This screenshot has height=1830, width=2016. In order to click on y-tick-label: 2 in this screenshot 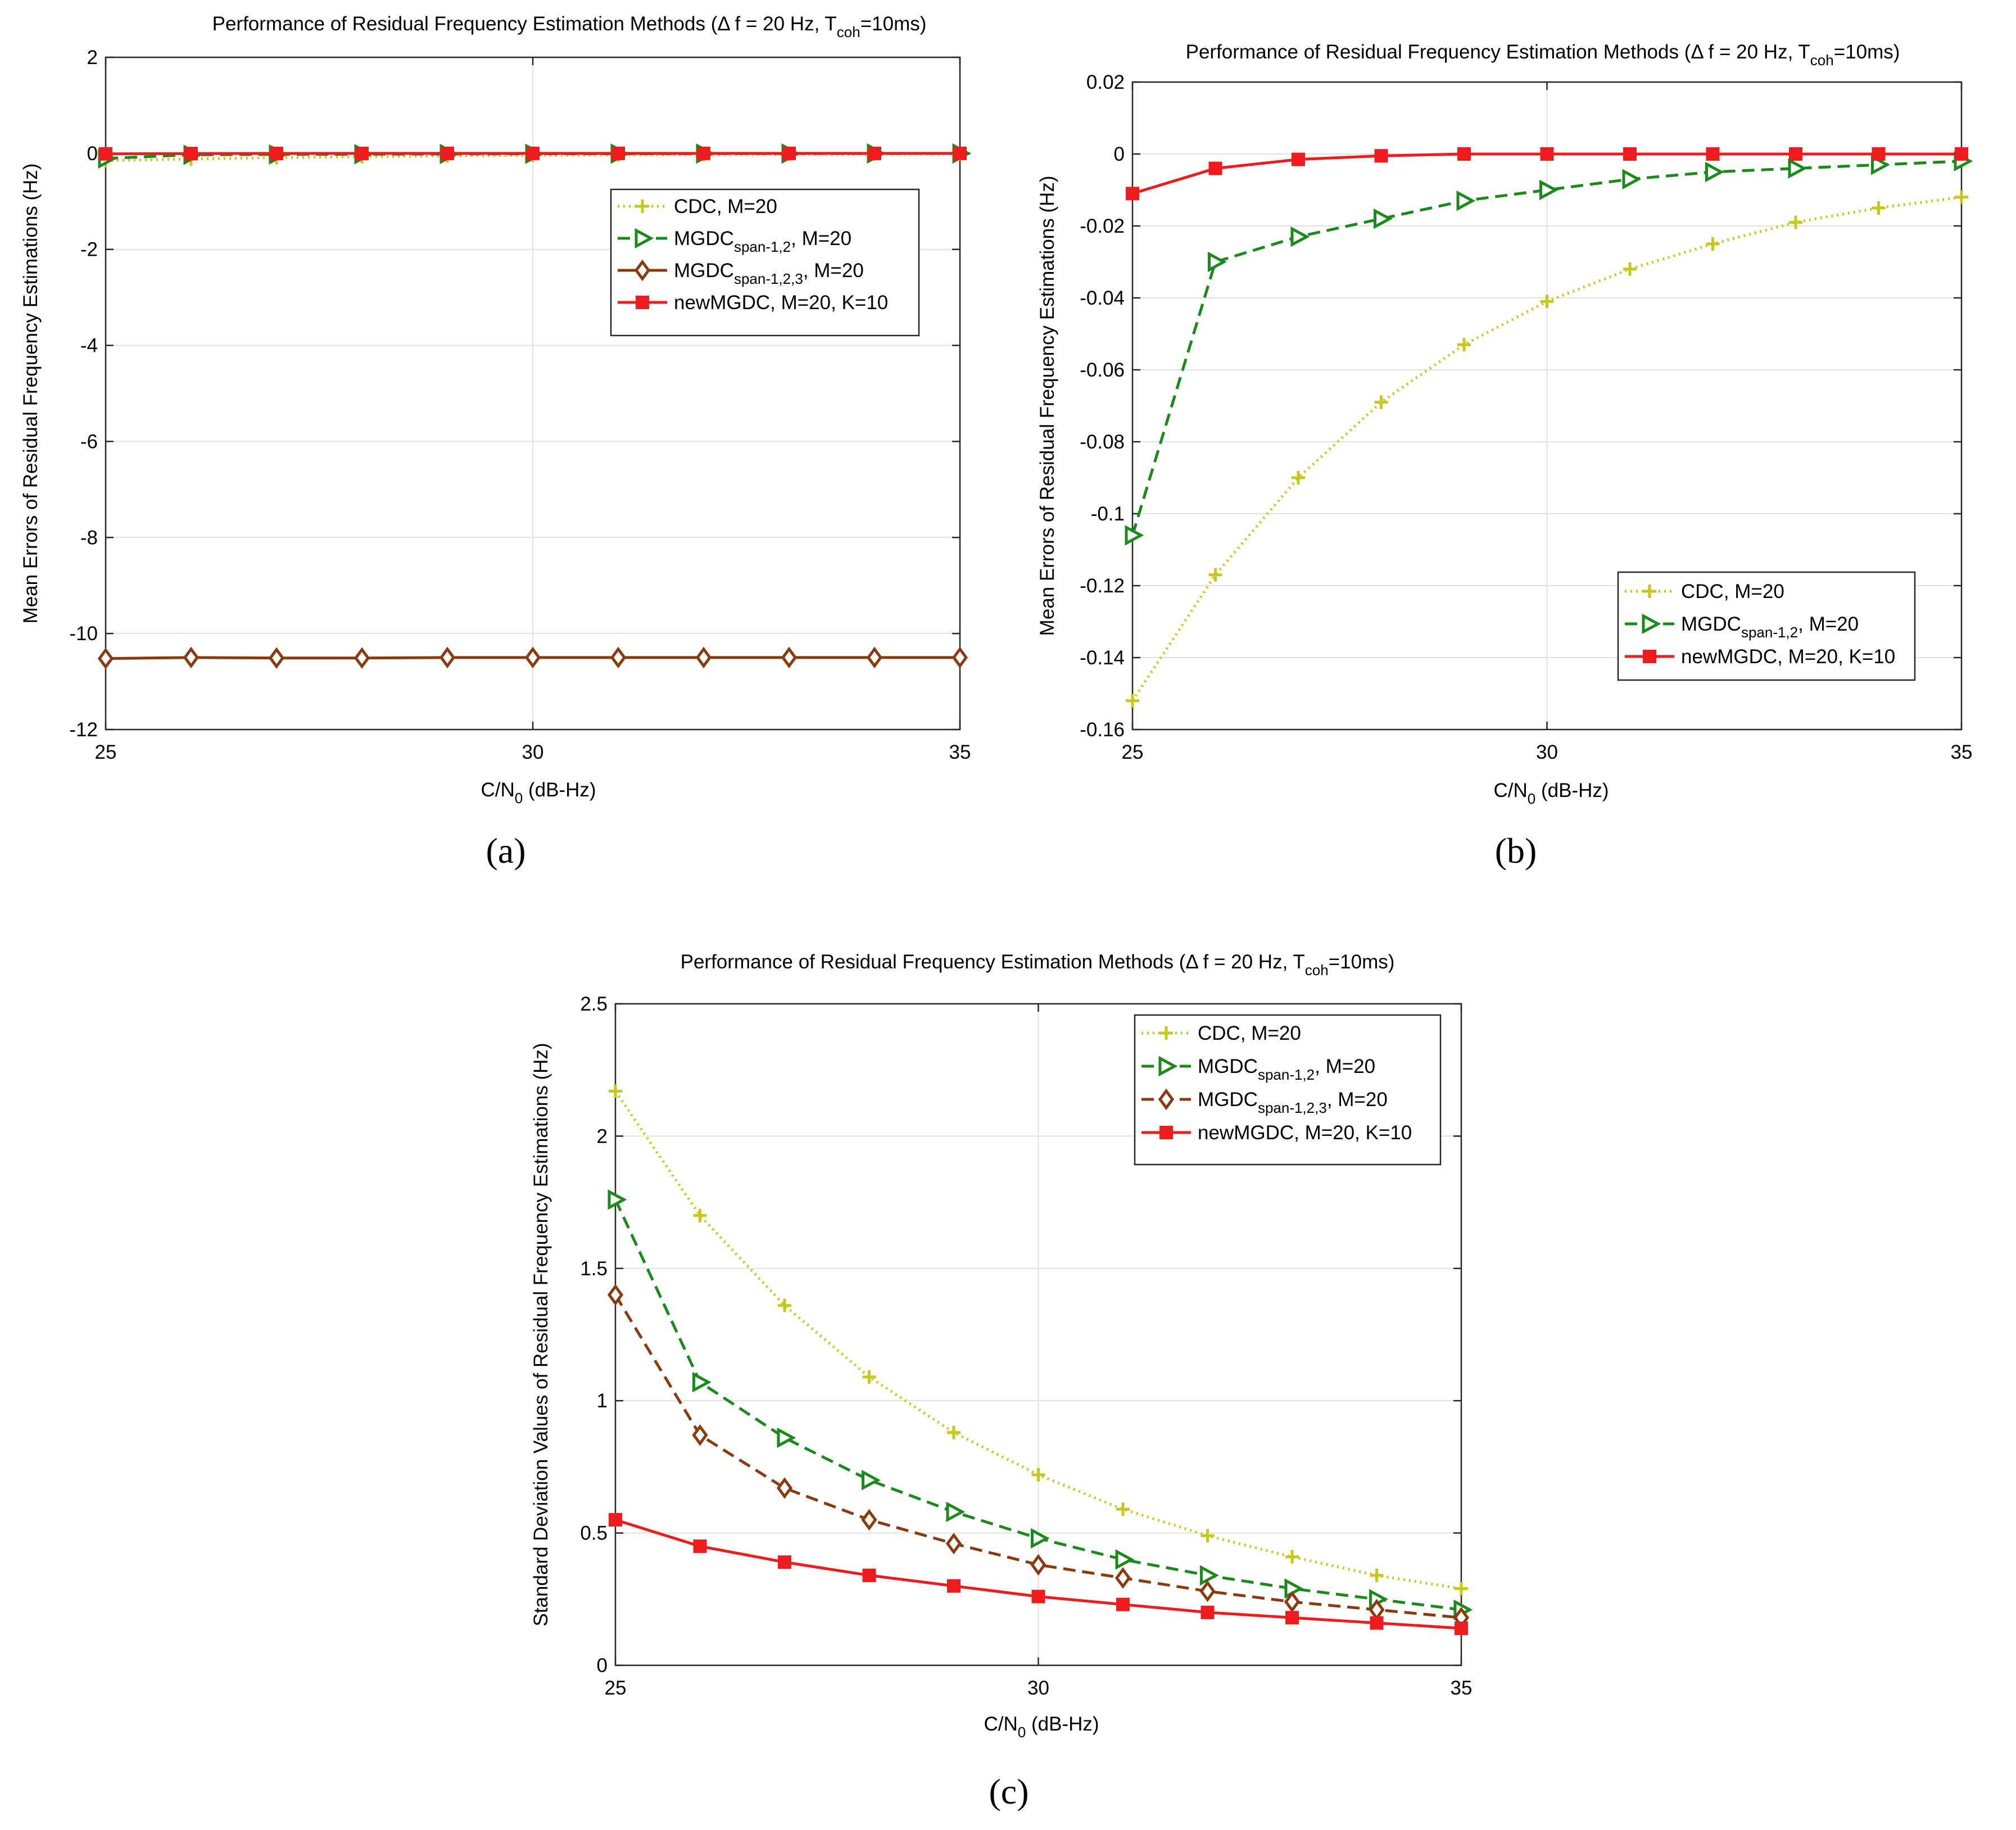, I will do `click(602, 1136)`.